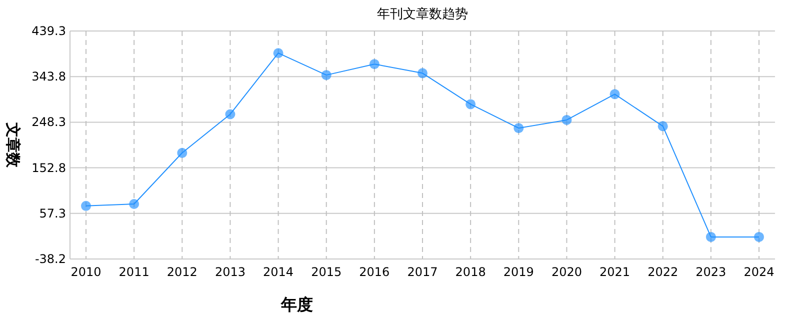 The height and width of the screenshot is (330, 798). I want to click on chart-title: 年刊文章数趋势, so click(422, 14).